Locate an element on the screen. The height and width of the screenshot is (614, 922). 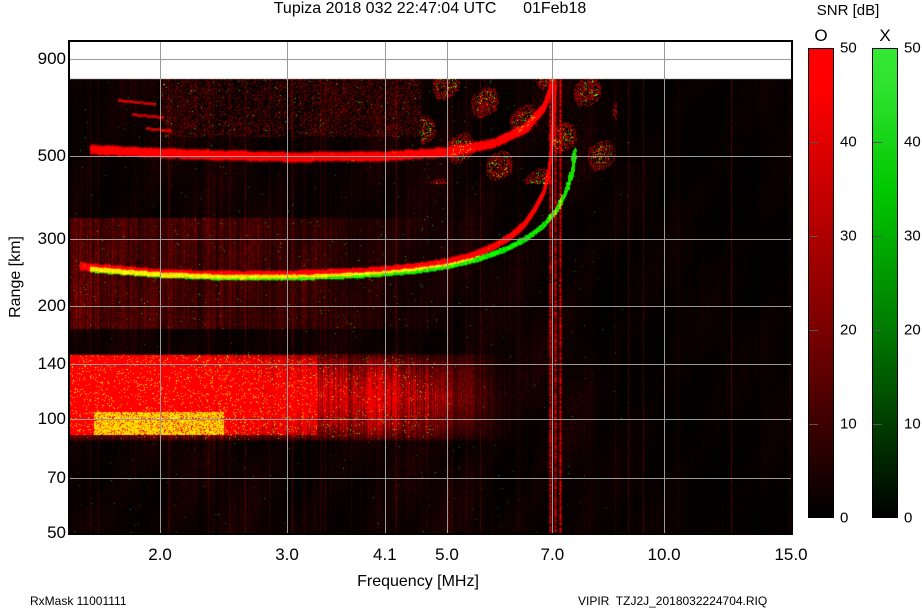
colorbar-x-gradient is located at coordinates (885, 283).